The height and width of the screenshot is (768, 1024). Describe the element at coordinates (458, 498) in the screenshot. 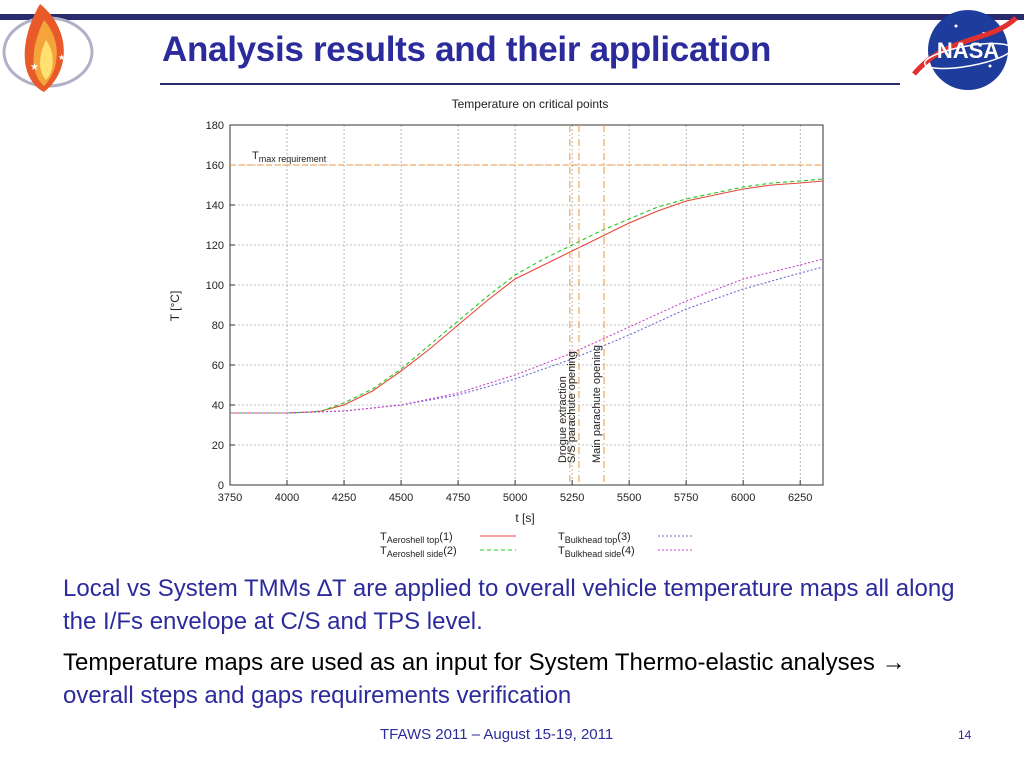

I see `x-tick-label: 4750` at that location.